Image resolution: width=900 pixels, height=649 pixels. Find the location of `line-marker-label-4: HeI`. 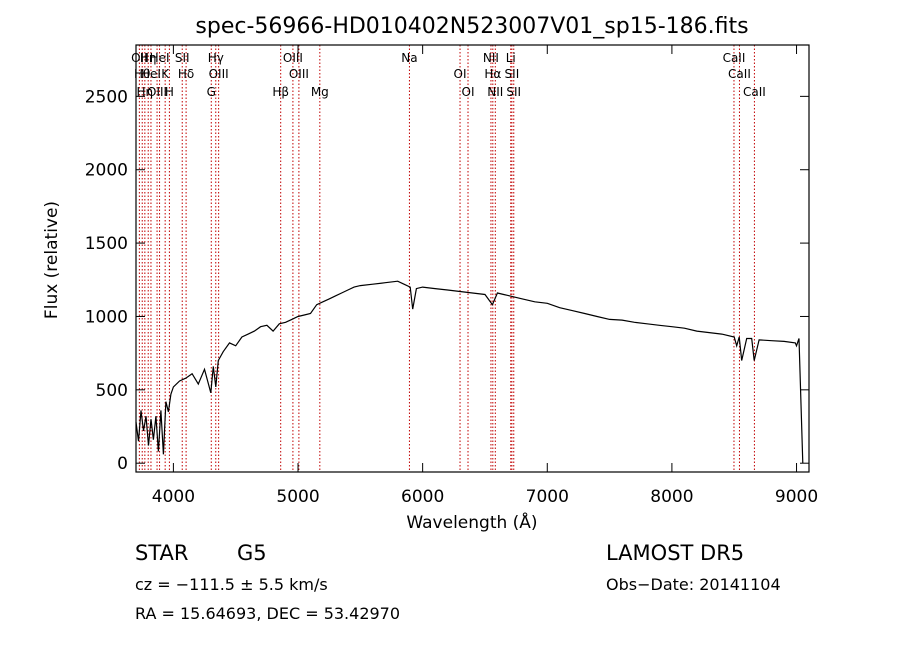

line-marker-label-4: HeI is located at coordinates (151, 74).